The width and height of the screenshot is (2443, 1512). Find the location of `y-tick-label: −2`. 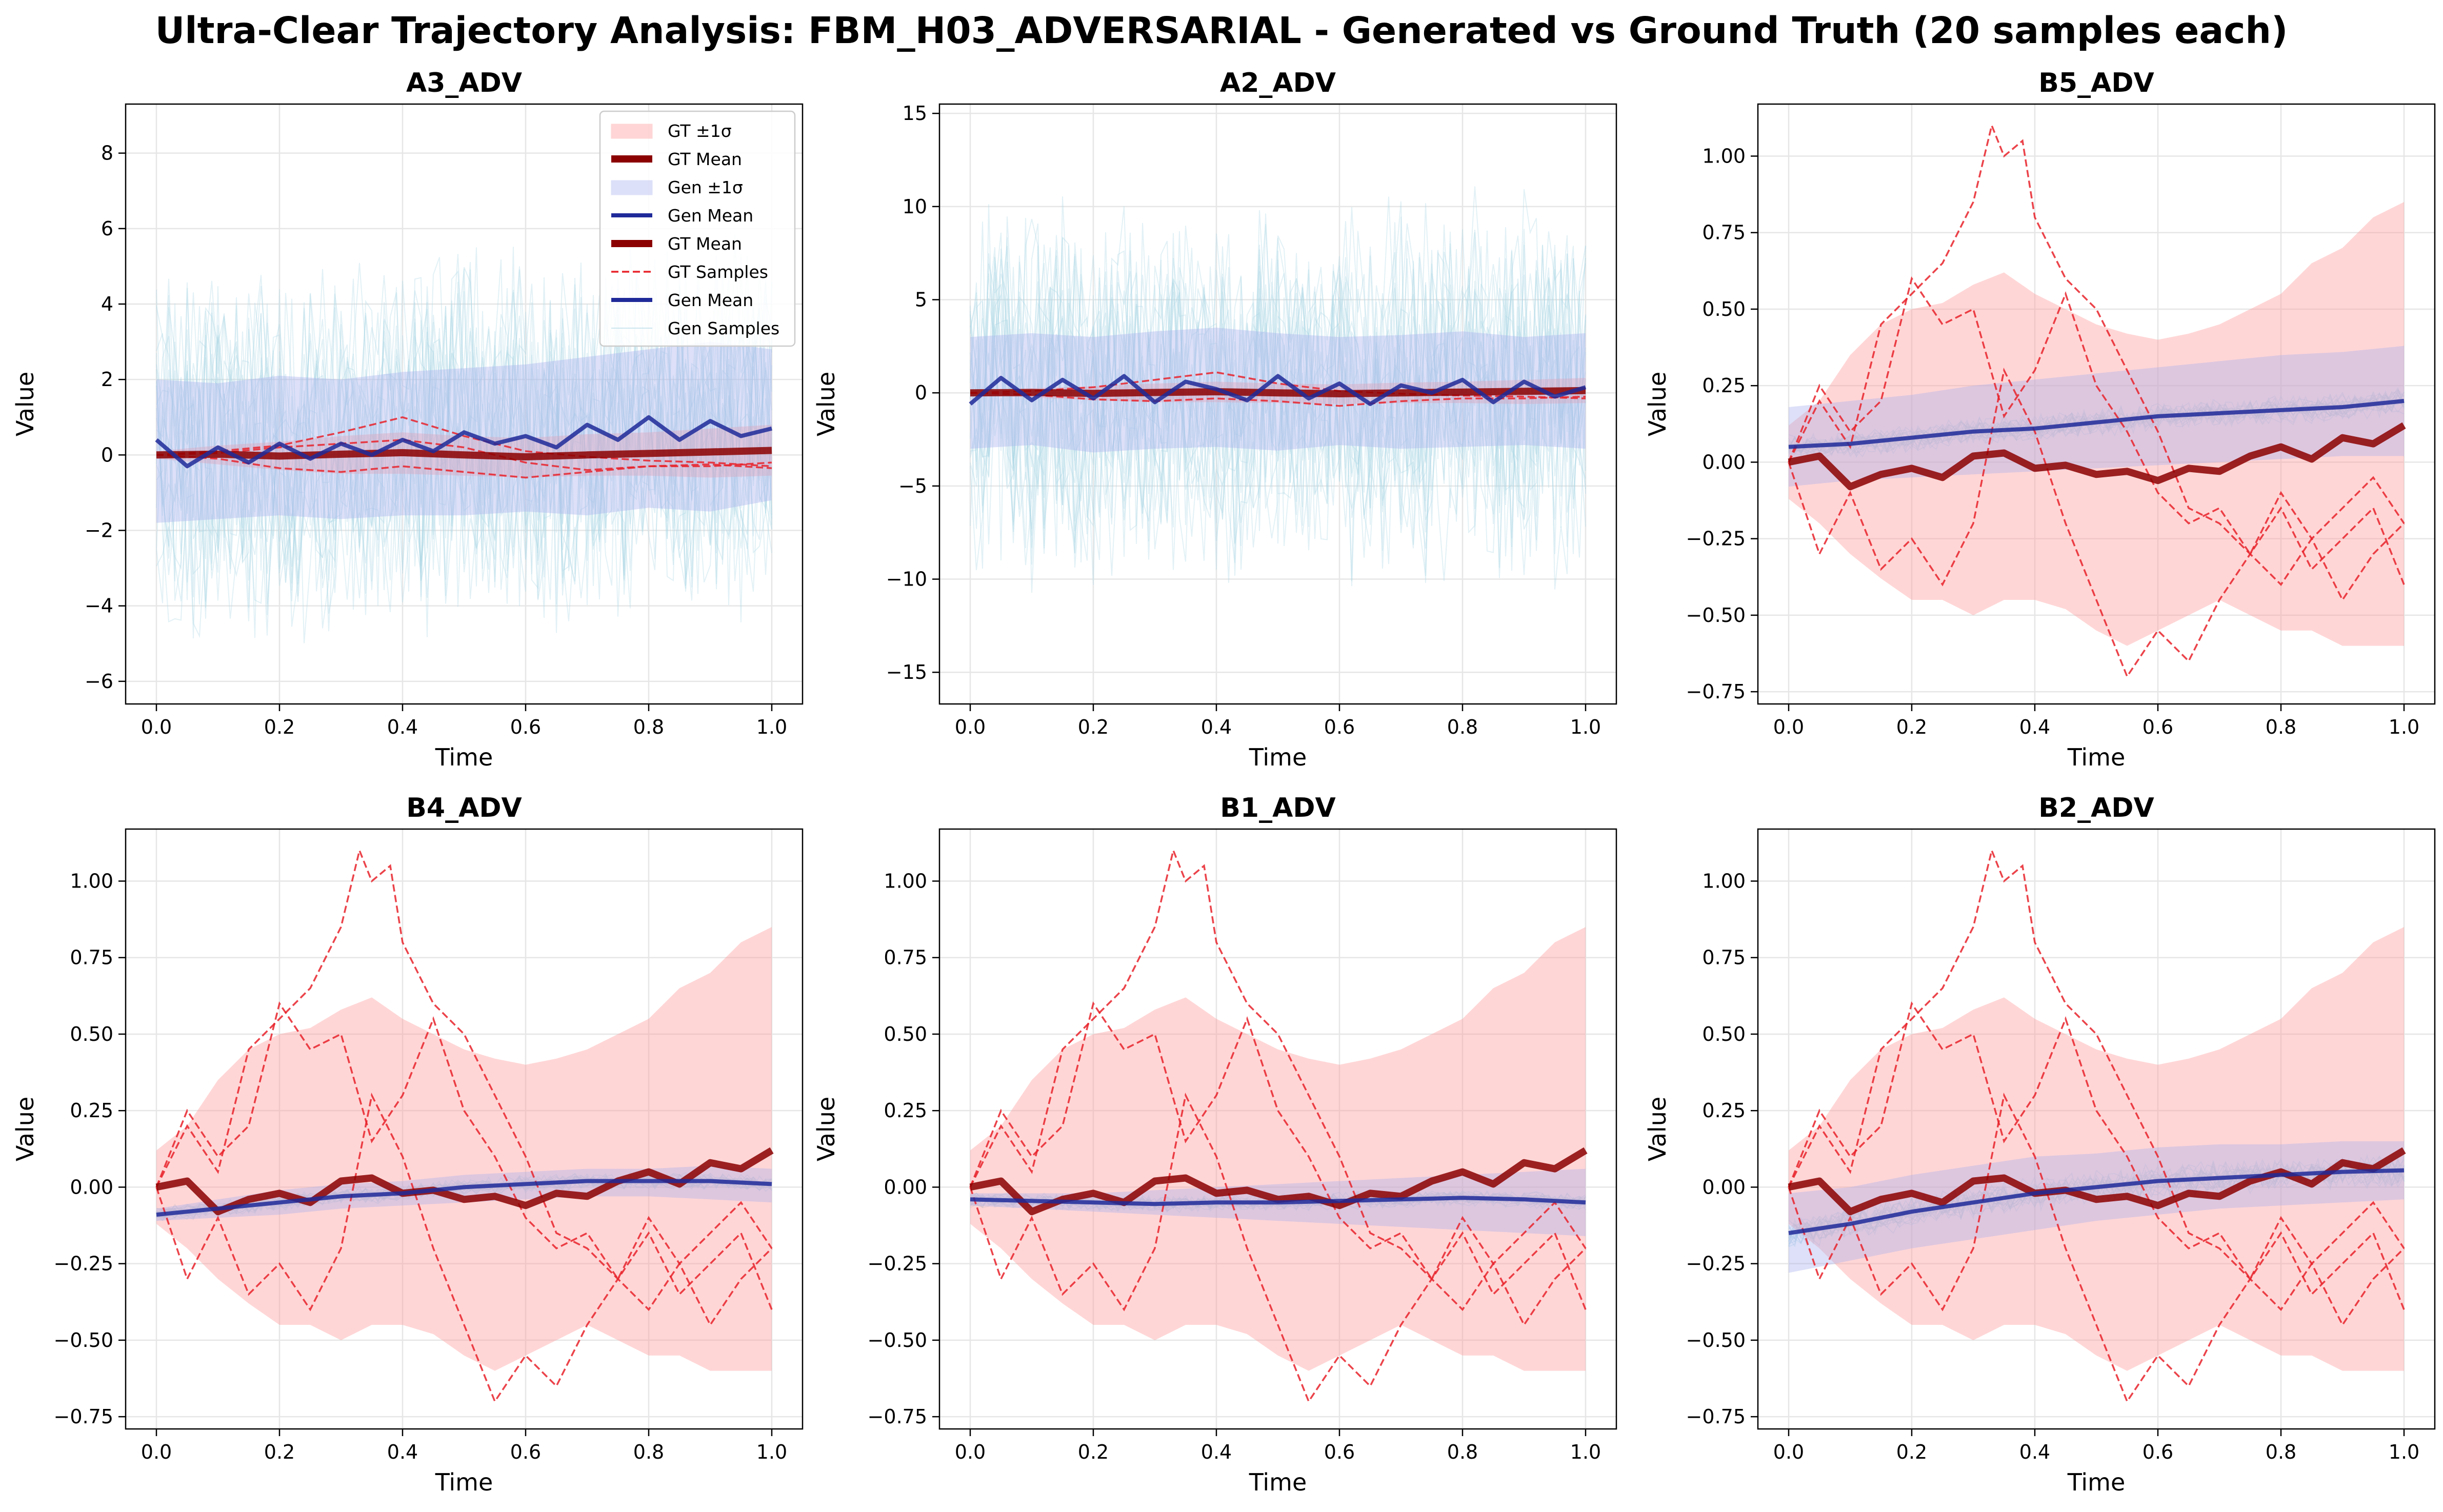

y-tick-label: −2 is located at coordinates (99, 530).